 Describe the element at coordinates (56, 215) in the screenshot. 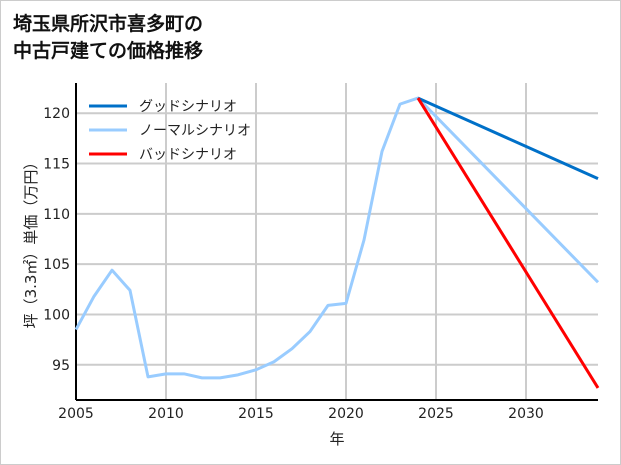

I see `y-tick-label: 110` at that location.